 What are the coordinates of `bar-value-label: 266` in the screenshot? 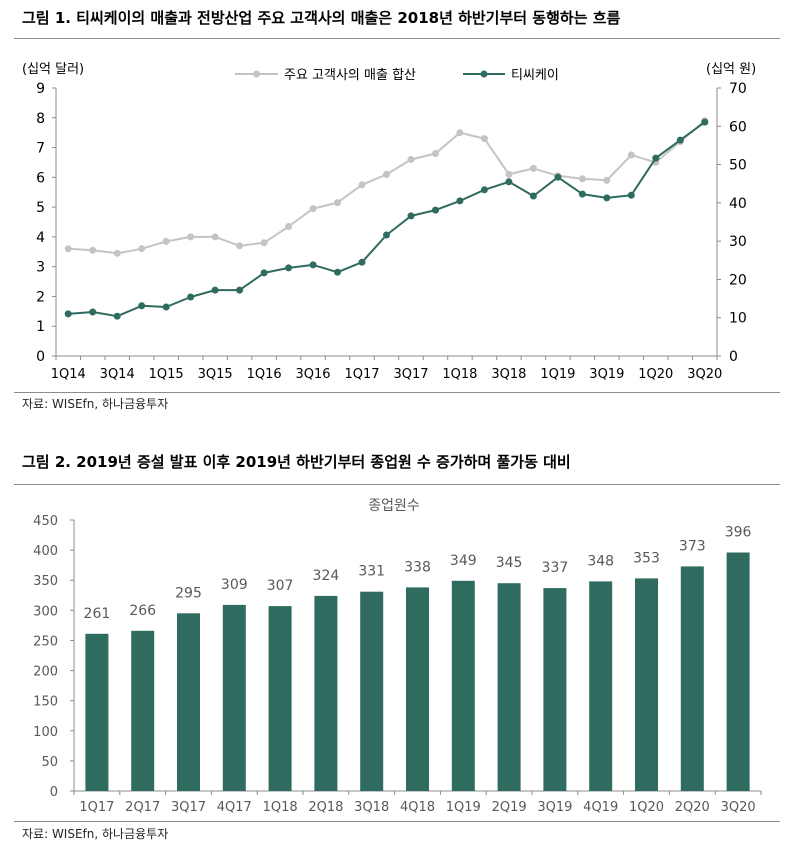 It's located at (142, 611).